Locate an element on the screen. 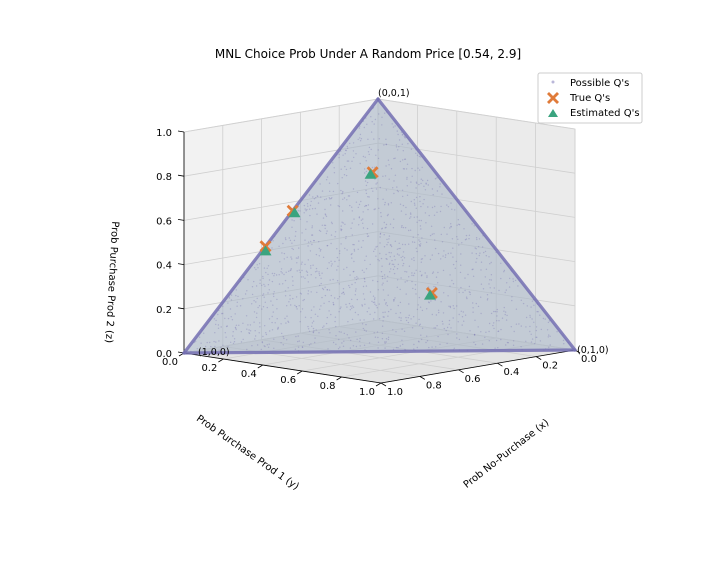  y-tick-label: 0.0 is located at coordinates (170, 362).